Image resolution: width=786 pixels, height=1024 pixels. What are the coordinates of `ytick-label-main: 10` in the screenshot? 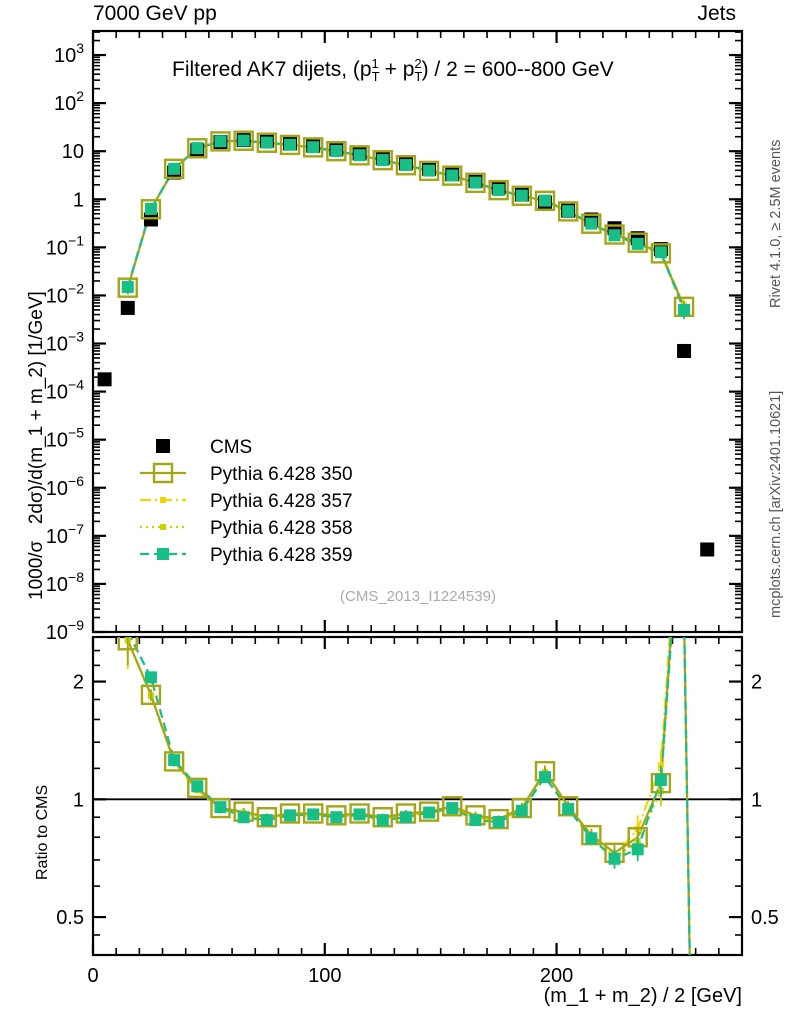 It's located at (73, 152).